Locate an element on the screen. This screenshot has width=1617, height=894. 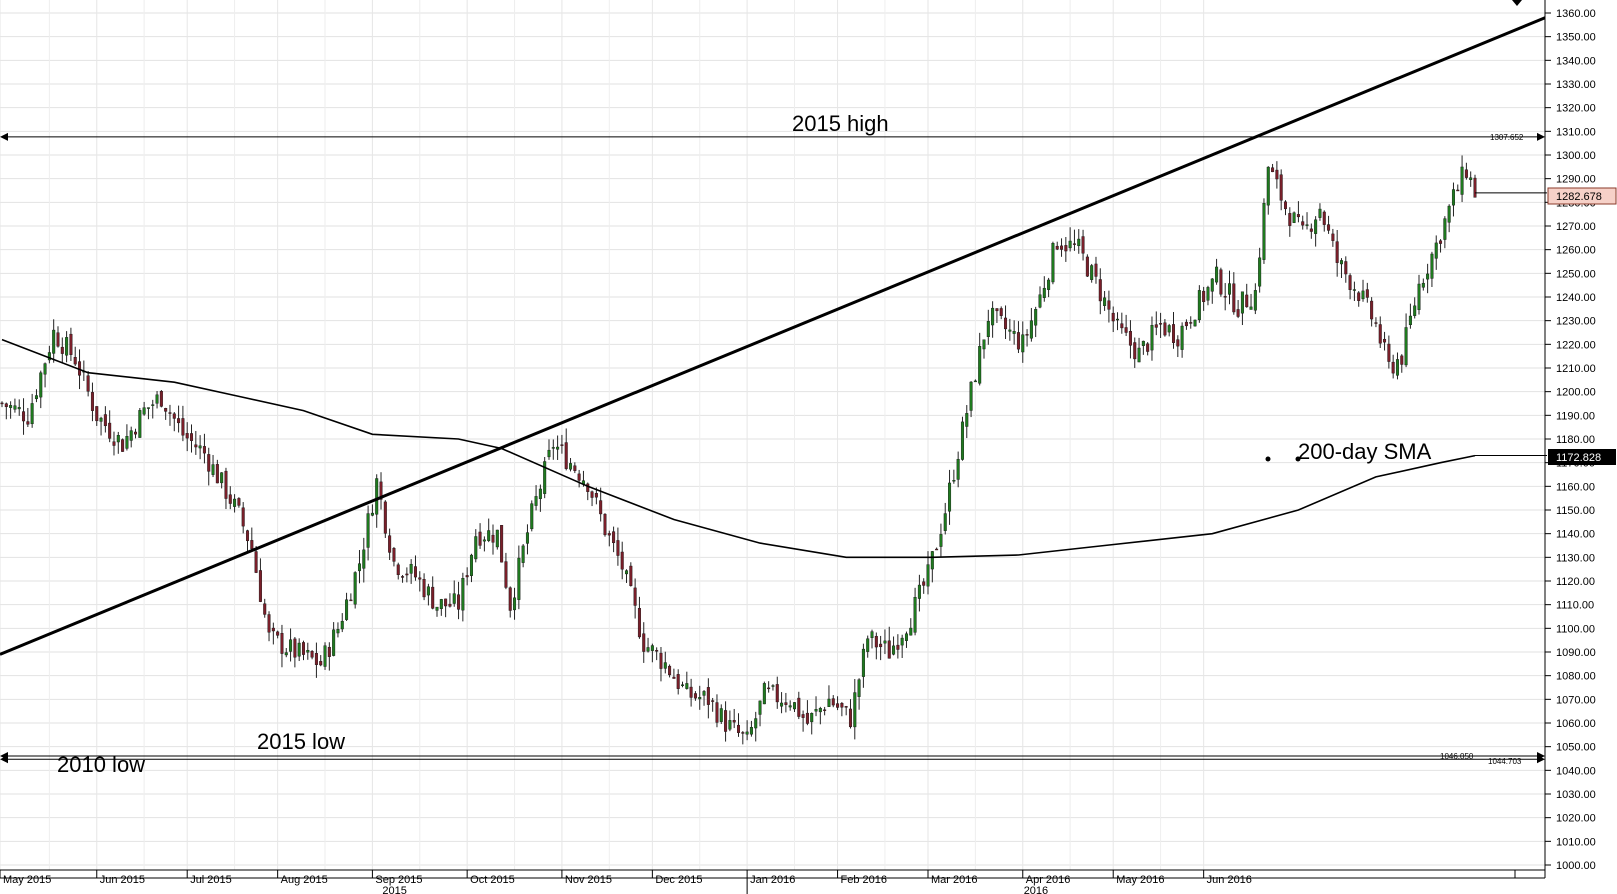
y-tick-label: 1210.00 is located at coordinates (1576, 369).